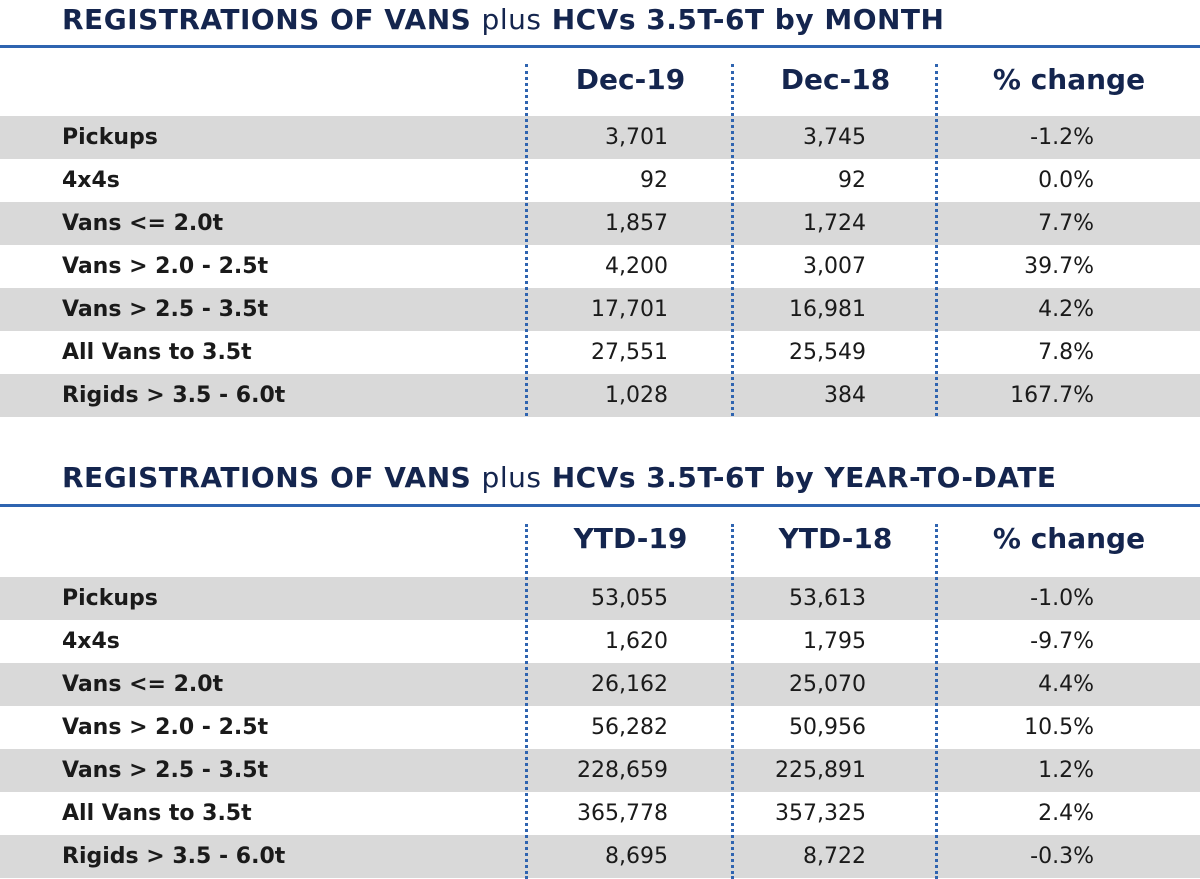 This screenshot has width=1200, height=879. Describe the element at coordinates (1066, 813) in the screenshot. I see `cell-change: 2.4%` at that location.